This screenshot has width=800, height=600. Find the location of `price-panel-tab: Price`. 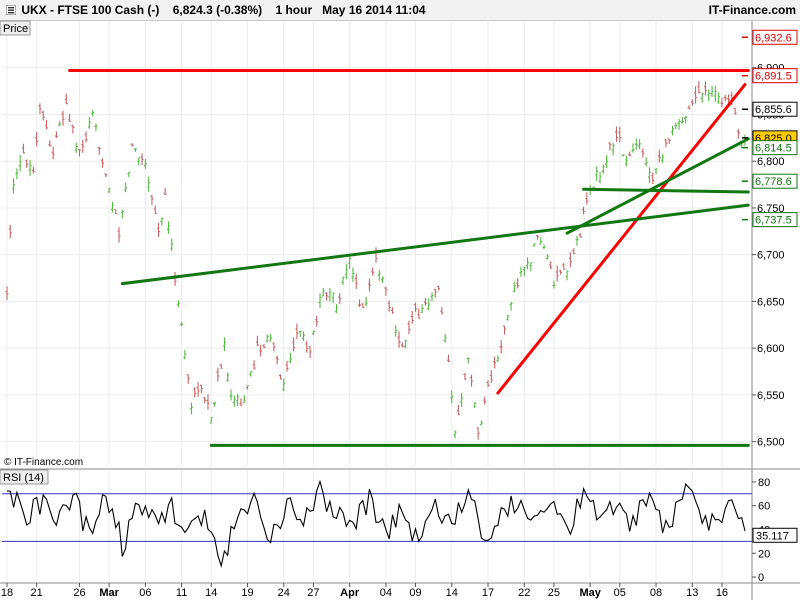

price-panel-tab: Price is located at coordinates (15, 29).